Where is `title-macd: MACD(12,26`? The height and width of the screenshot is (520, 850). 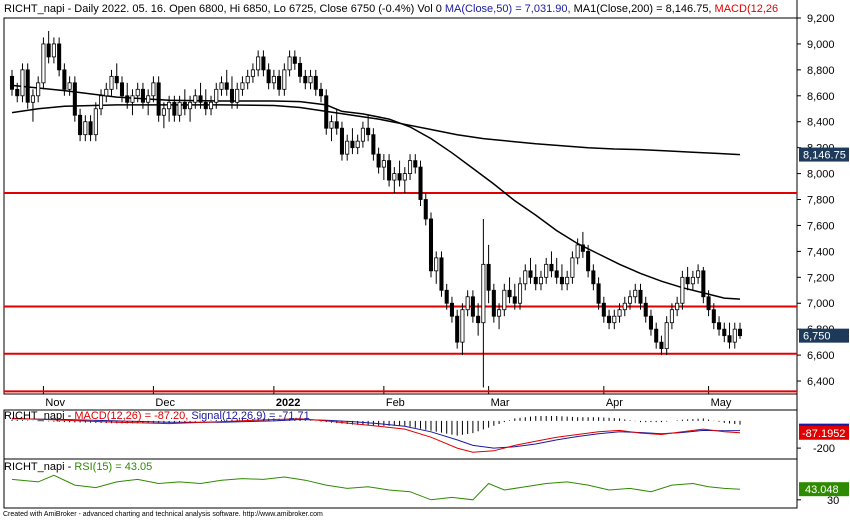 title-macd: MACD(12,26 is located at coordinates (745, 9).